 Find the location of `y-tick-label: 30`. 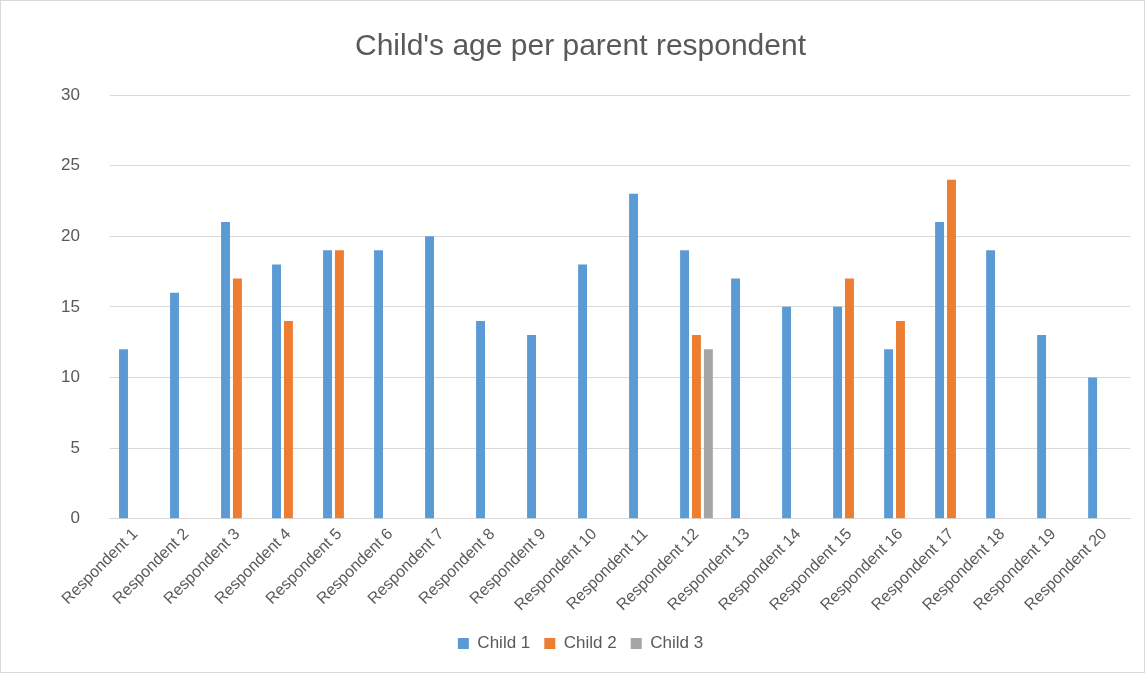

y-tick-label: 30 is located at coordinates (70, 94).